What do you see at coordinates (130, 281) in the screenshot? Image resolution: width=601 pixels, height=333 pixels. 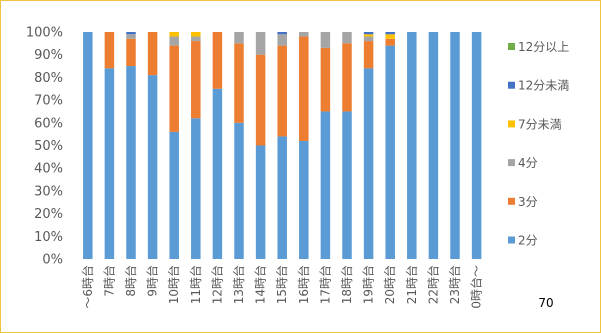 I see `x-category-label: 8時台` at bounding box center [130, 281].